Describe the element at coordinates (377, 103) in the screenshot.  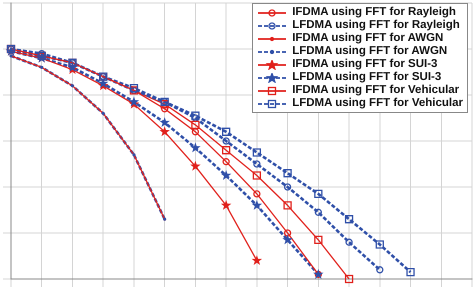
I see `legend-label: LFDMA using FFT for Vehicular` at that location.